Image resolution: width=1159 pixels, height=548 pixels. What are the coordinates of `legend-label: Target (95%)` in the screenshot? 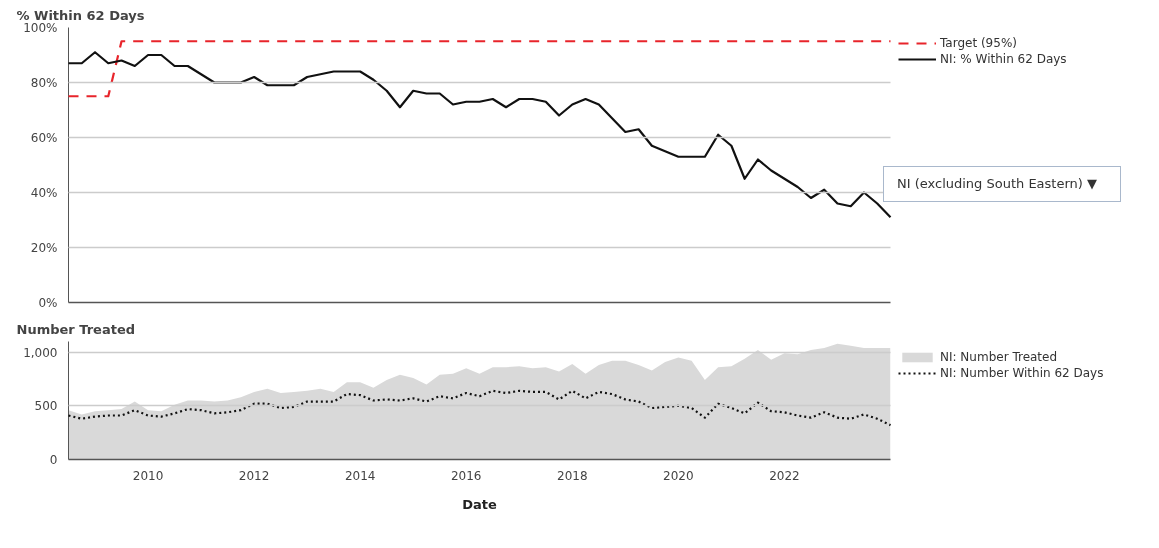 It's located at (978, 43).